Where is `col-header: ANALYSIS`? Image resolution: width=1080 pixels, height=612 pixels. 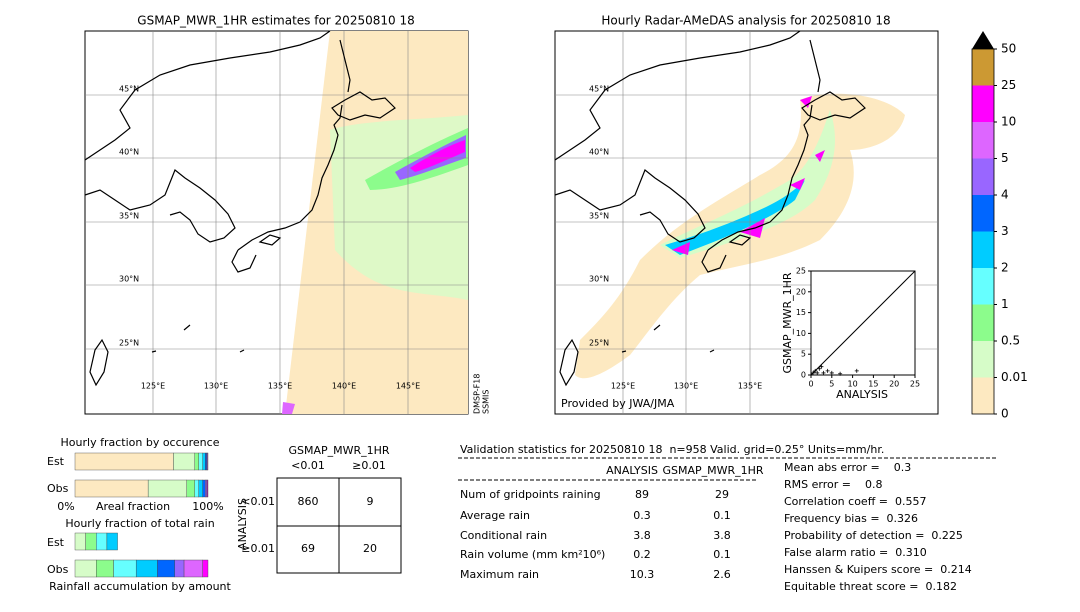 col-header: ANALYSIS is located at coordinates (632, 470).